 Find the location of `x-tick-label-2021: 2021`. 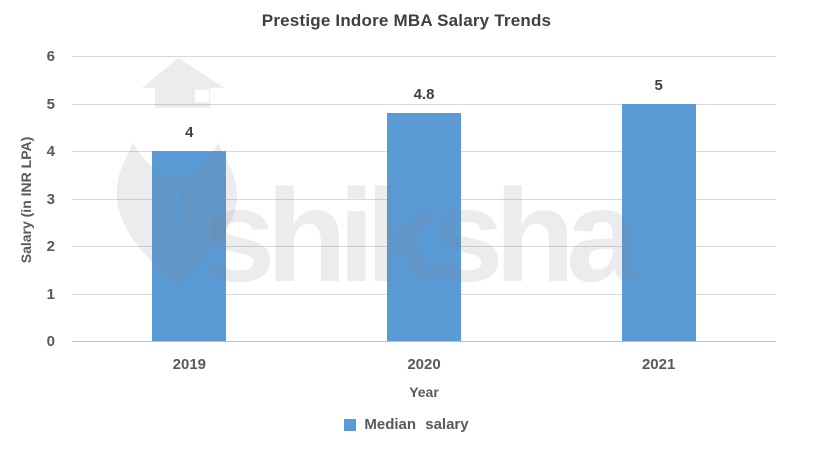

x-tick-label-2021: 2021 is located at coordinates (658, 364).